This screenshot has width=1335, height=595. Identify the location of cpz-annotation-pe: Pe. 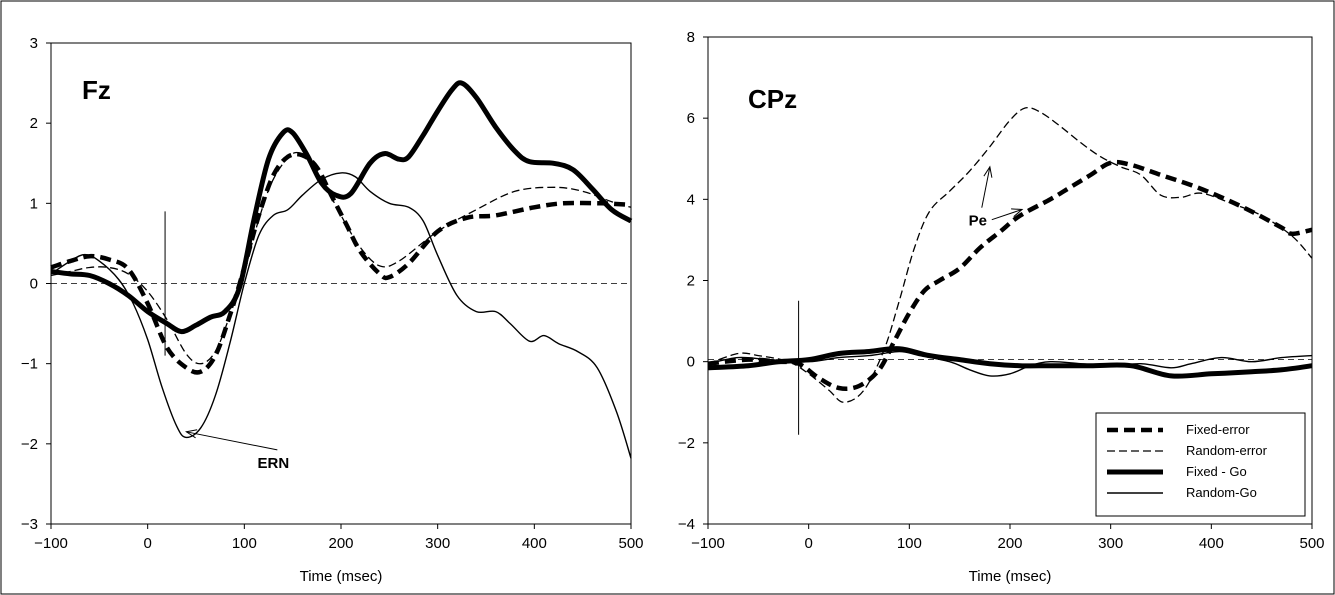
(978, 221).